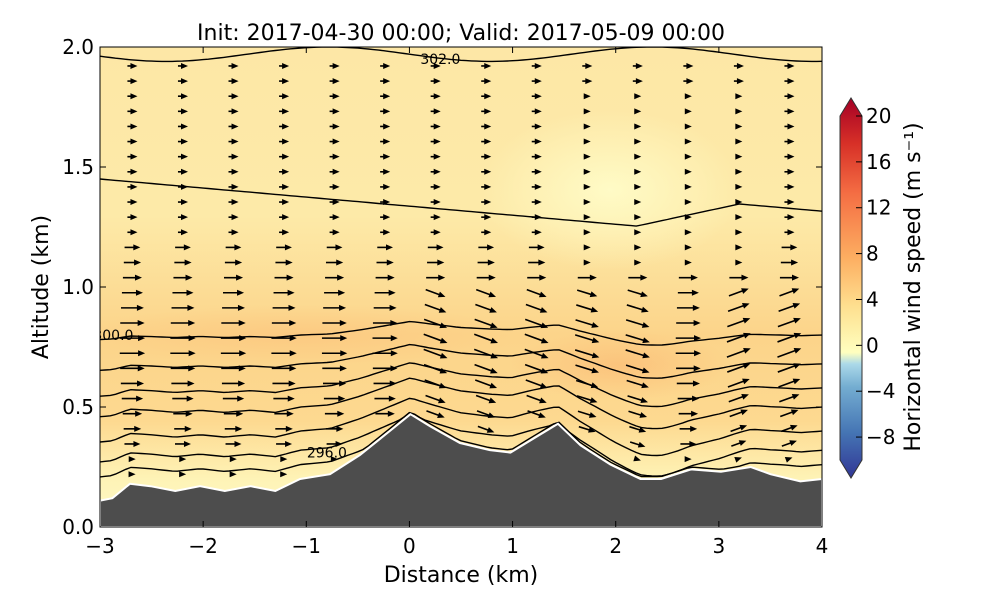 This screenshot has height=604, width=1000. Describe the element at coordinates (872, 299) in the screenshot. I see `colorbar-tick-label: 4` at that location.